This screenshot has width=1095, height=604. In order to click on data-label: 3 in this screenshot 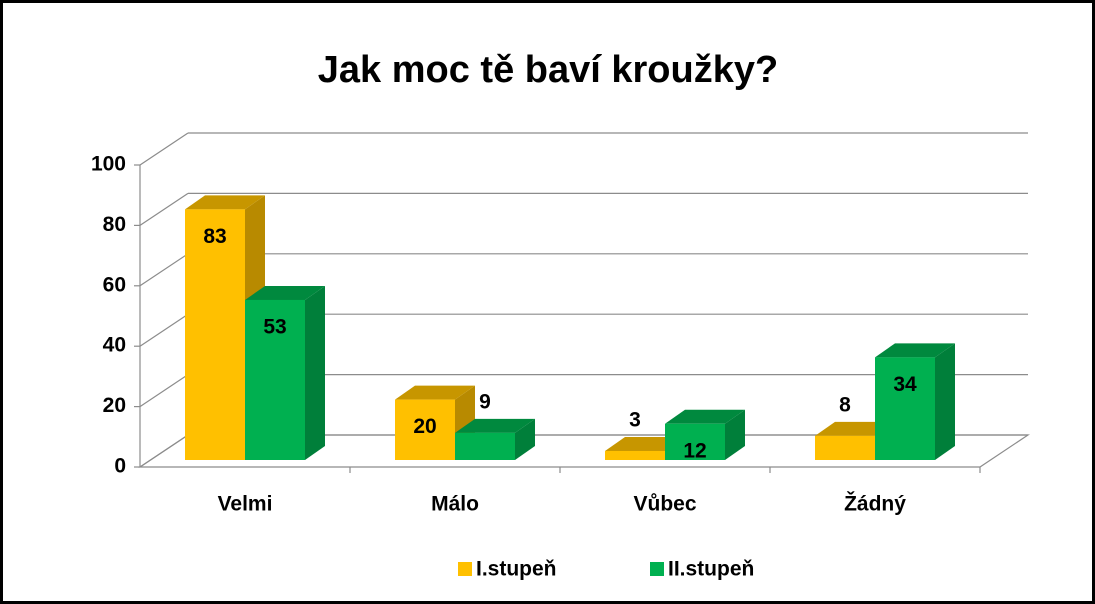, I will do `click(635, 419)`.